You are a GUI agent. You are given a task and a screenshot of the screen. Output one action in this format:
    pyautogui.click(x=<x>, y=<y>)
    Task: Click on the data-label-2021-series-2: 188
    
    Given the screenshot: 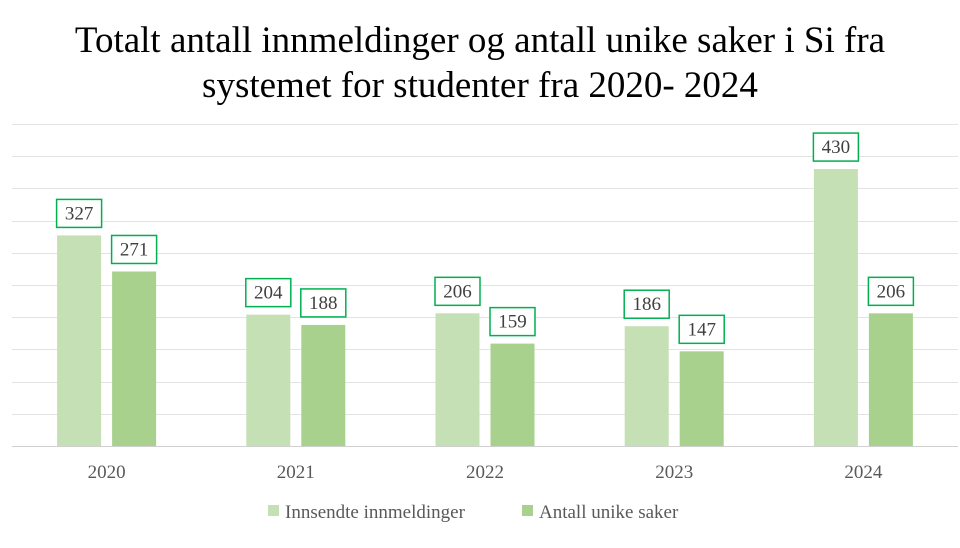 What is the action you would take?
    pyautogui.click(x=323, y=303)
    